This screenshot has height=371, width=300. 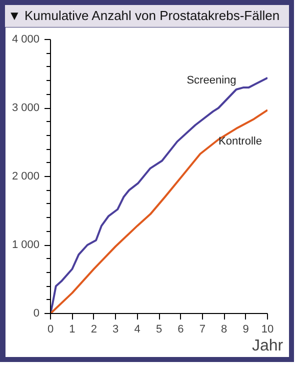 What do you see at coordinates (26, 108) in the screenshot?
I see `y-tick-label: 3 000` at bounding box center [26, 108].